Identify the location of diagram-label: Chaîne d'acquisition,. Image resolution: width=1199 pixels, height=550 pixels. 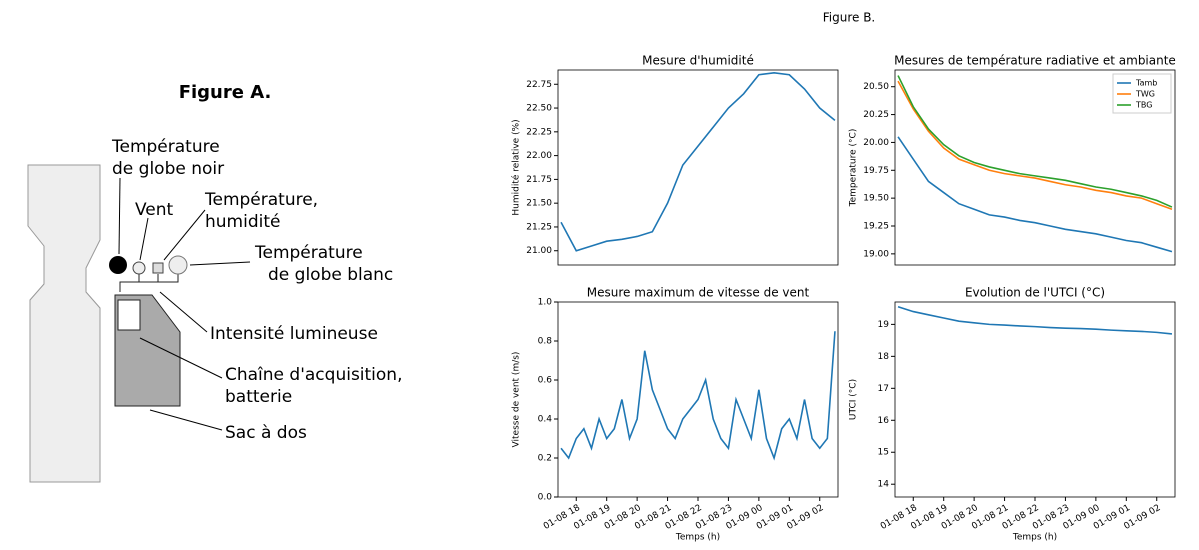
(314, 375).